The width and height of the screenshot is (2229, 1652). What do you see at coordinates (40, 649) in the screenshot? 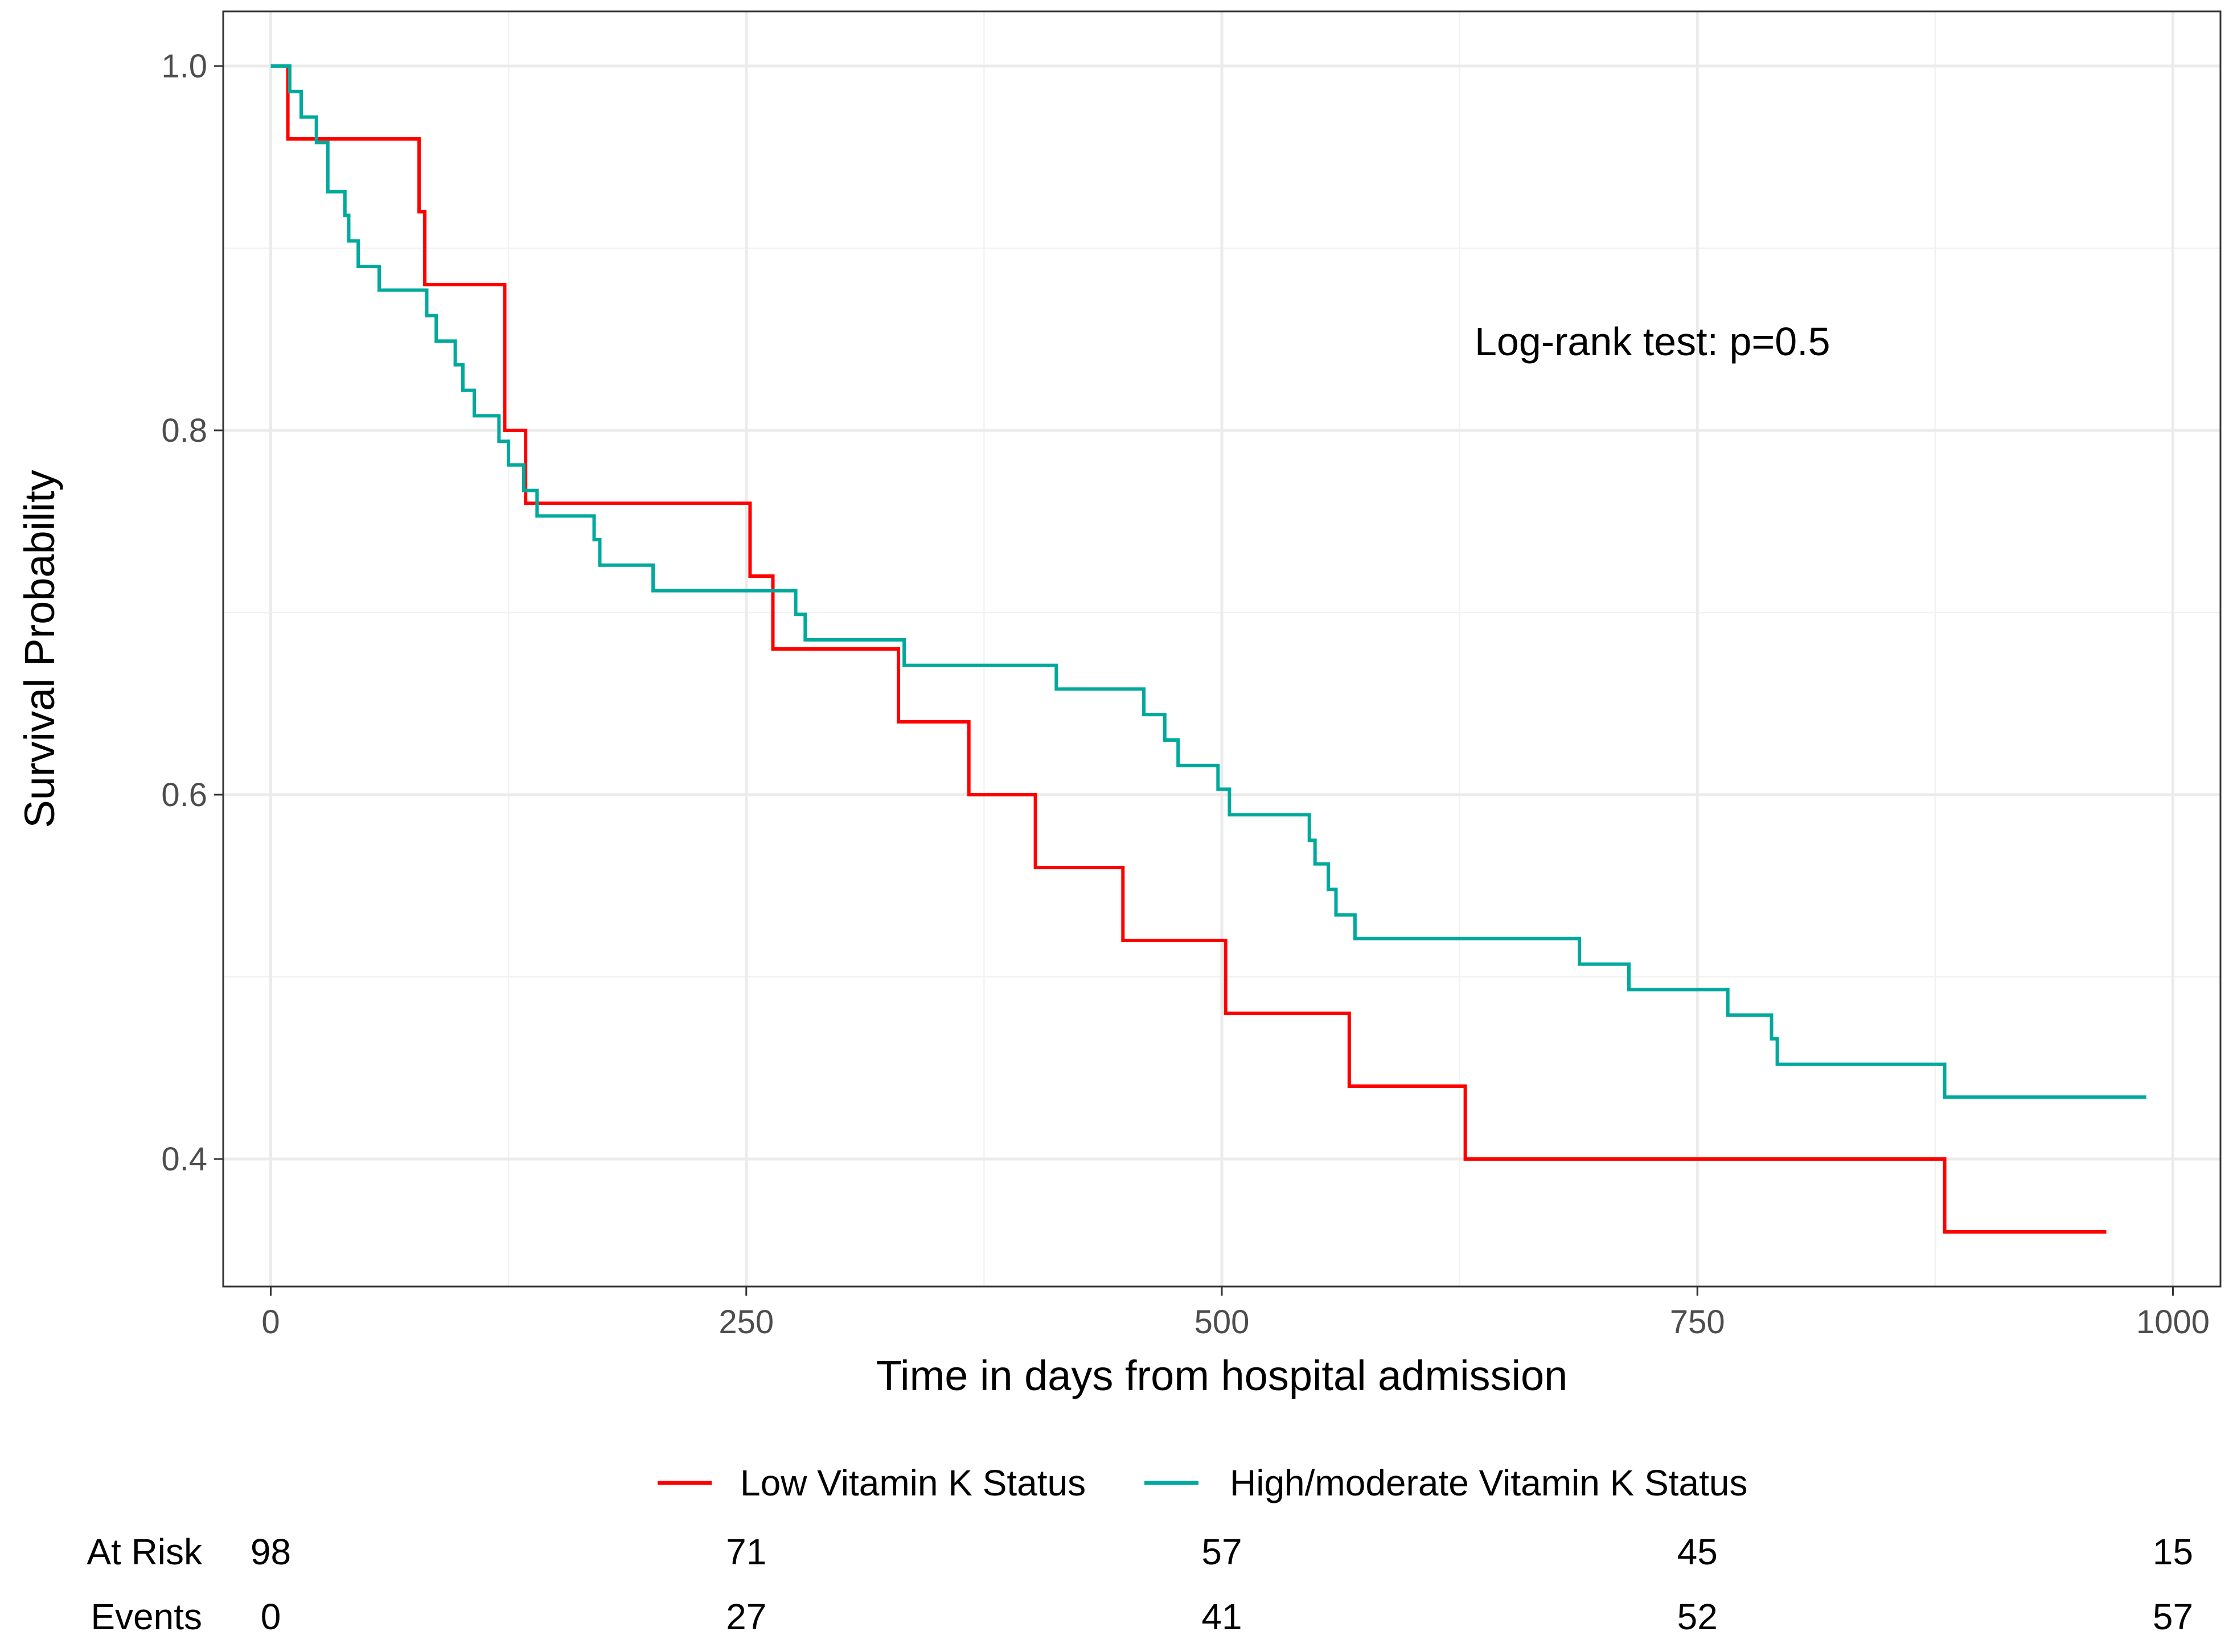
I see `y-axis-title: Survival Probability` at bounding box center [40, 649].